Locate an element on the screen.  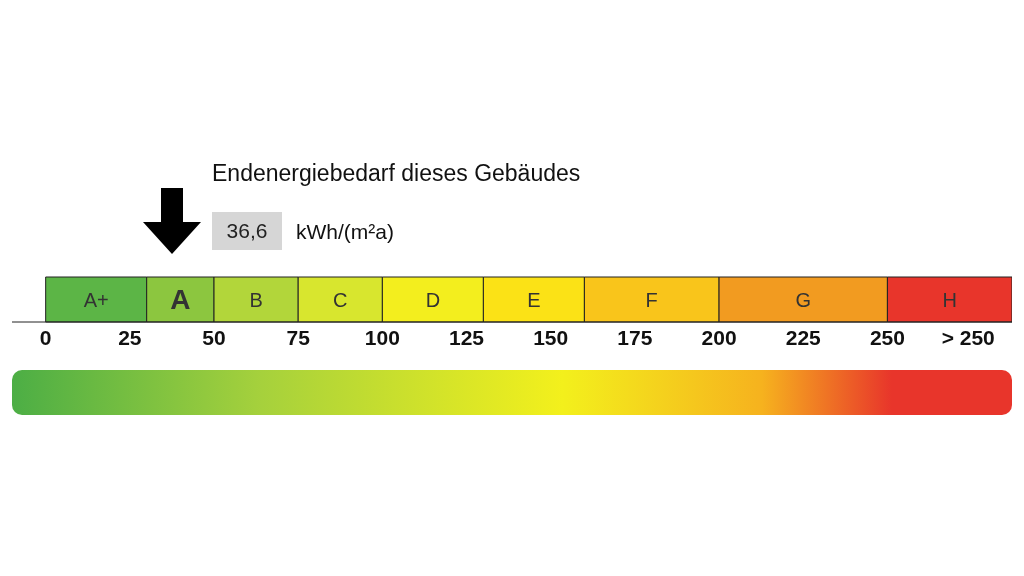
x-tick-label: 100 is located at coordinates (382, 337).